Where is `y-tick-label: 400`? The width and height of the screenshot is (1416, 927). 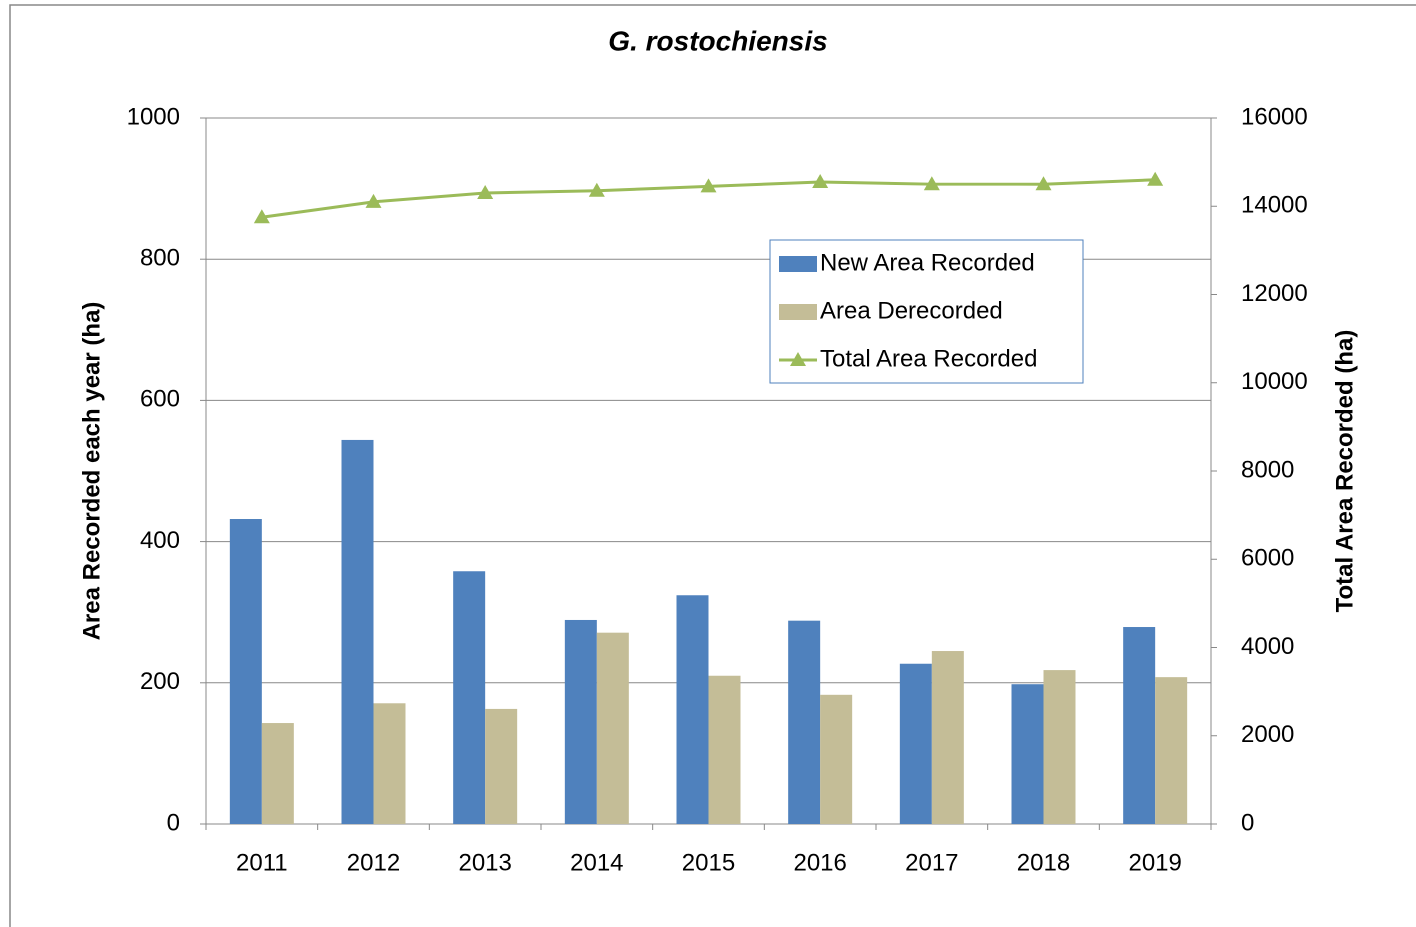
y-tick-label: 400 is located at coordinates (160, 540).